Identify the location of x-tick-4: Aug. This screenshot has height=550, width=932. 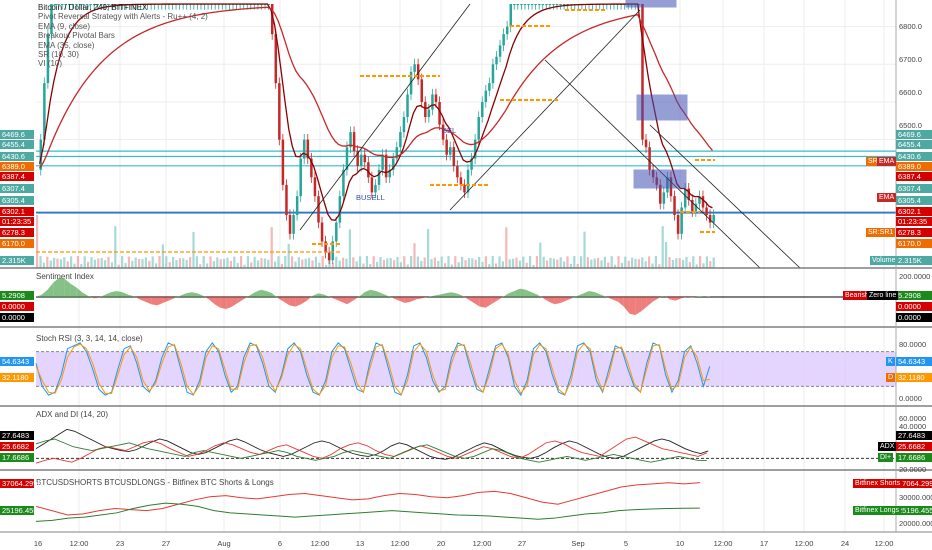
(224, 543).